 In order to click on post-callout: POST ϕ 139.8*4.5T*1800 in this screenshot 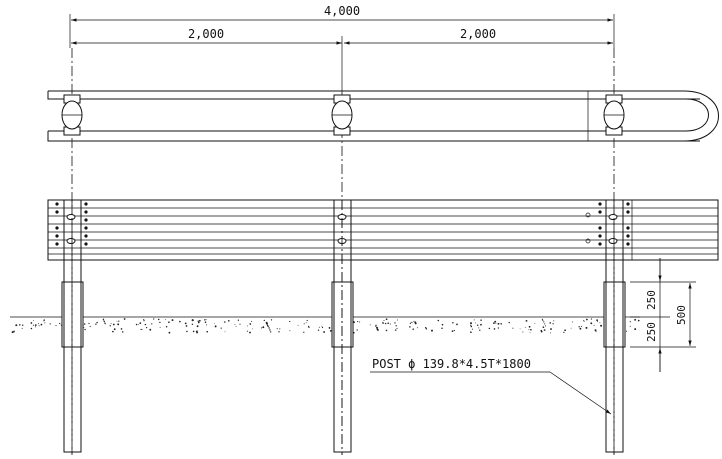, I will do `click(491, 386)`.